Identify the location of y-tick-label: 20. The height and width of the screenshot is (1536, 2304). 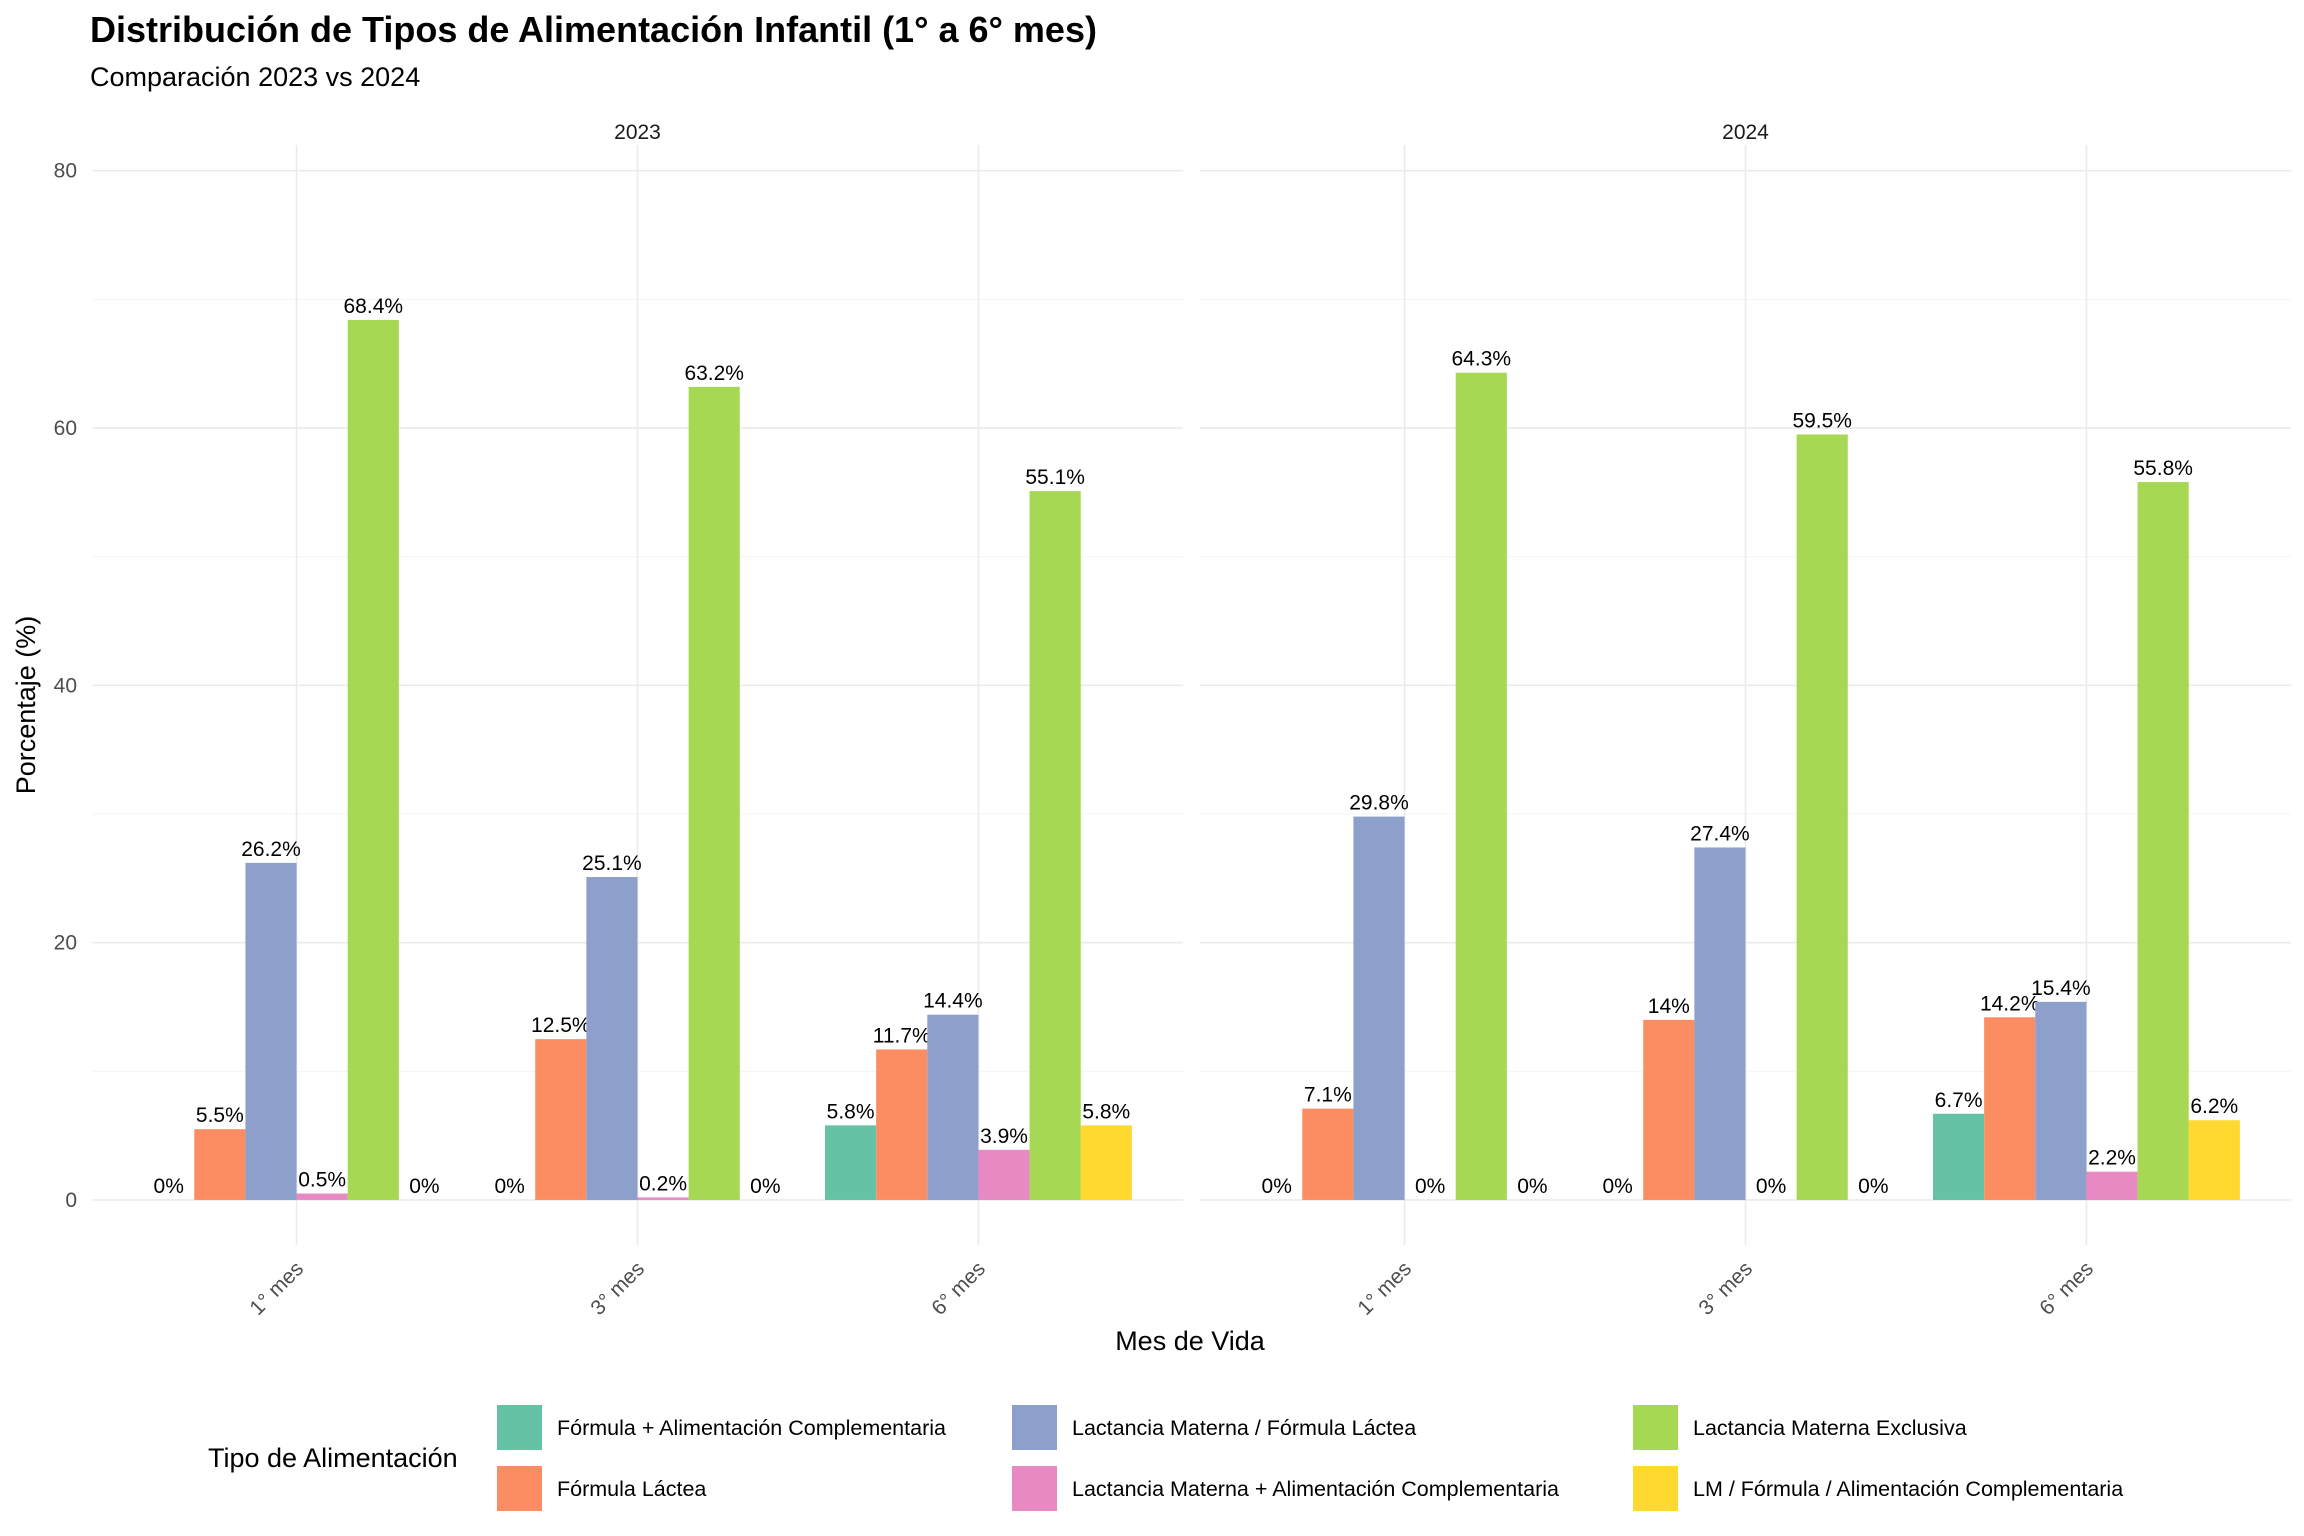
(65, 943).